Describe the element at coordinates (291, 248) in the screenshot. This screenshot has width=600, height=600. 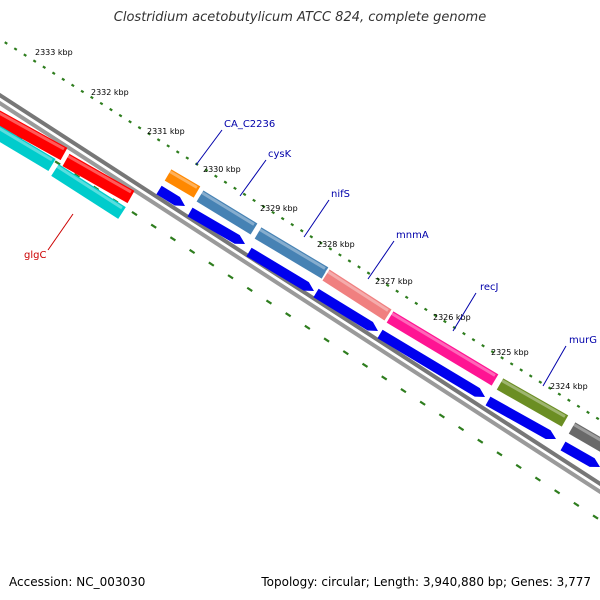
I see `gene-bar-nifS-highlight` at that location.